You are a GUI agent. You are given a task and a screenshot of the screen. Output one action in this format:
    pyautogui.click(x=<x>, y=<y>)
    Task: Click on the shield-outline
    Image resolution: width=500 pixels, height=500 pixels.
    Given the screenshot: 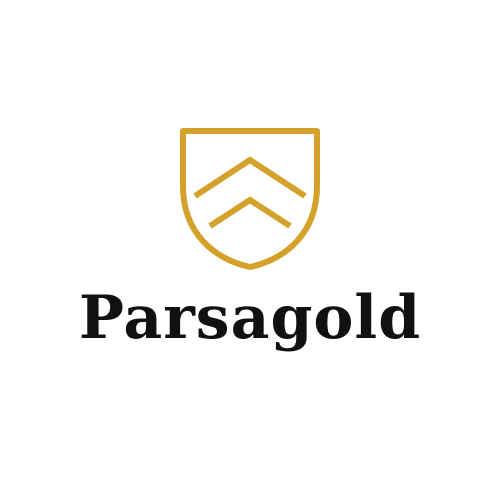 What is the action you would take?
    pyautogui.click(x=250, y=199)
    